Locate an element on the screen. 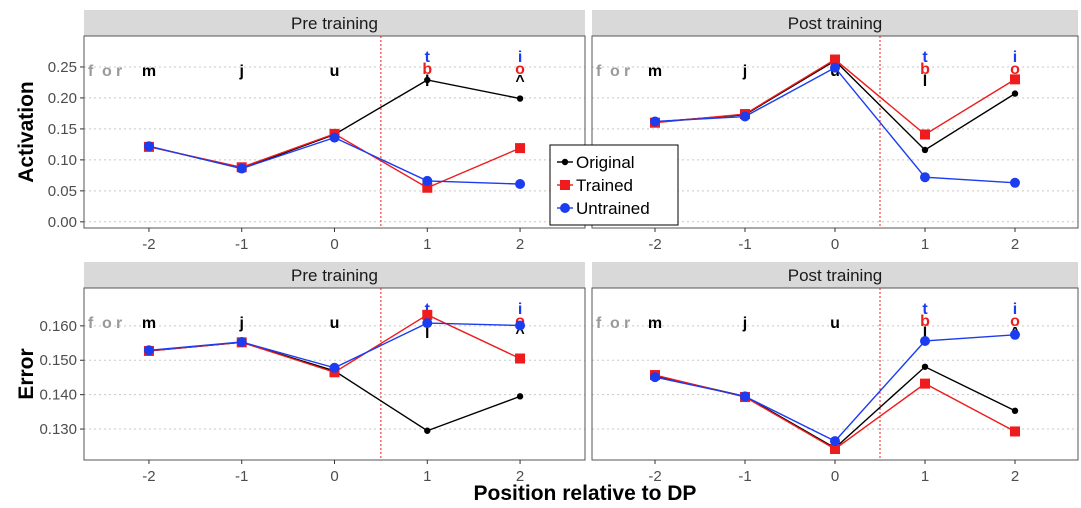 This screenshot has height=508, width=1081. y-tick-label: 0.130 is located at coordinates (58, 429).